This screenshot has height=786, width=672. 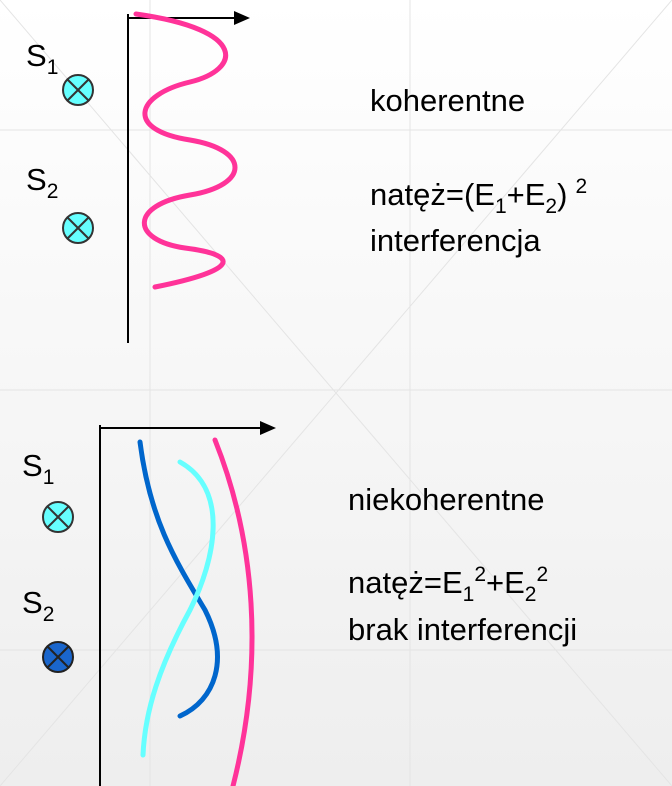 I want to click on formula: natęż=(E1+E2) 2, so click(x=478, y=196).